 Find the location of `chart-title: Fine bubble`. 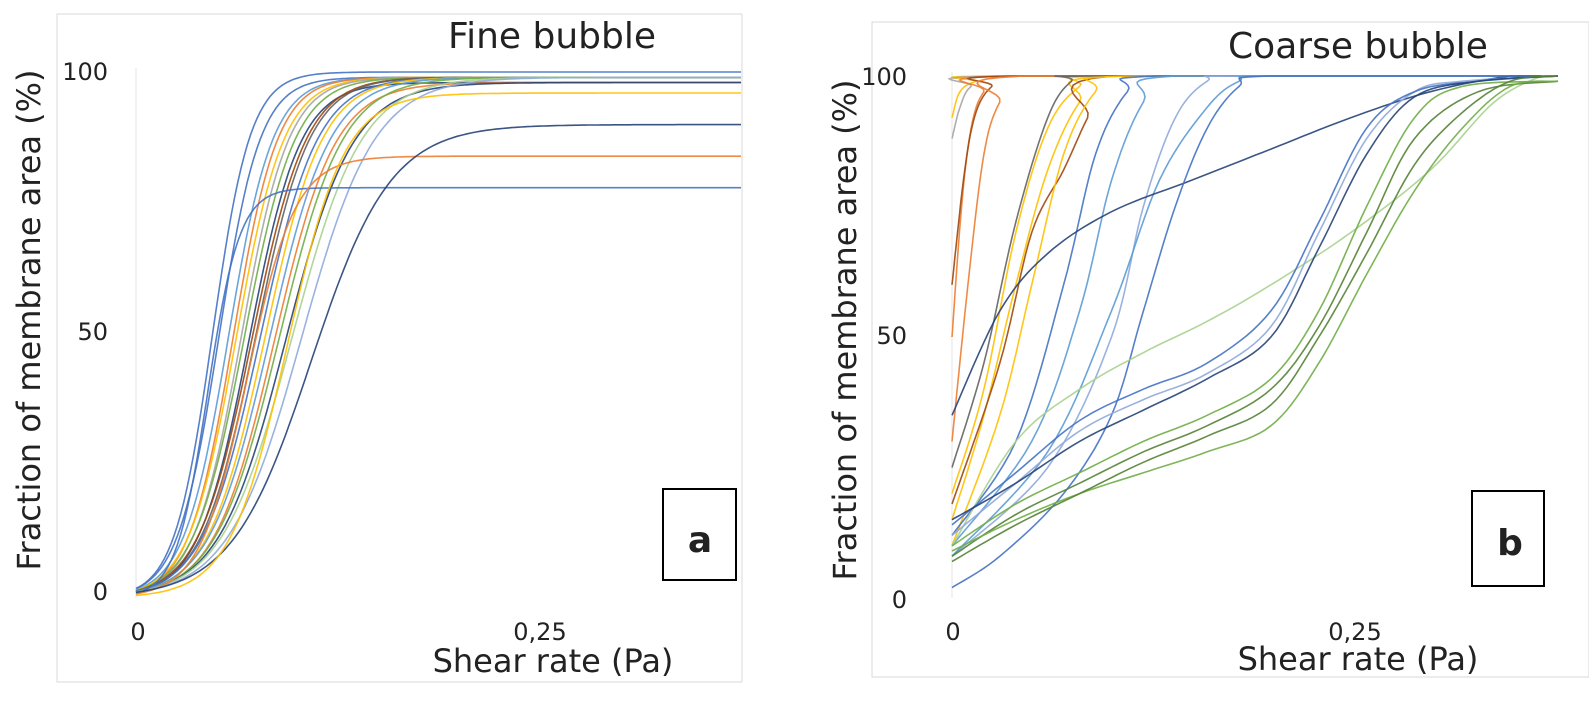

chart-title: Fine bubble is located at coordinates (552, 36).